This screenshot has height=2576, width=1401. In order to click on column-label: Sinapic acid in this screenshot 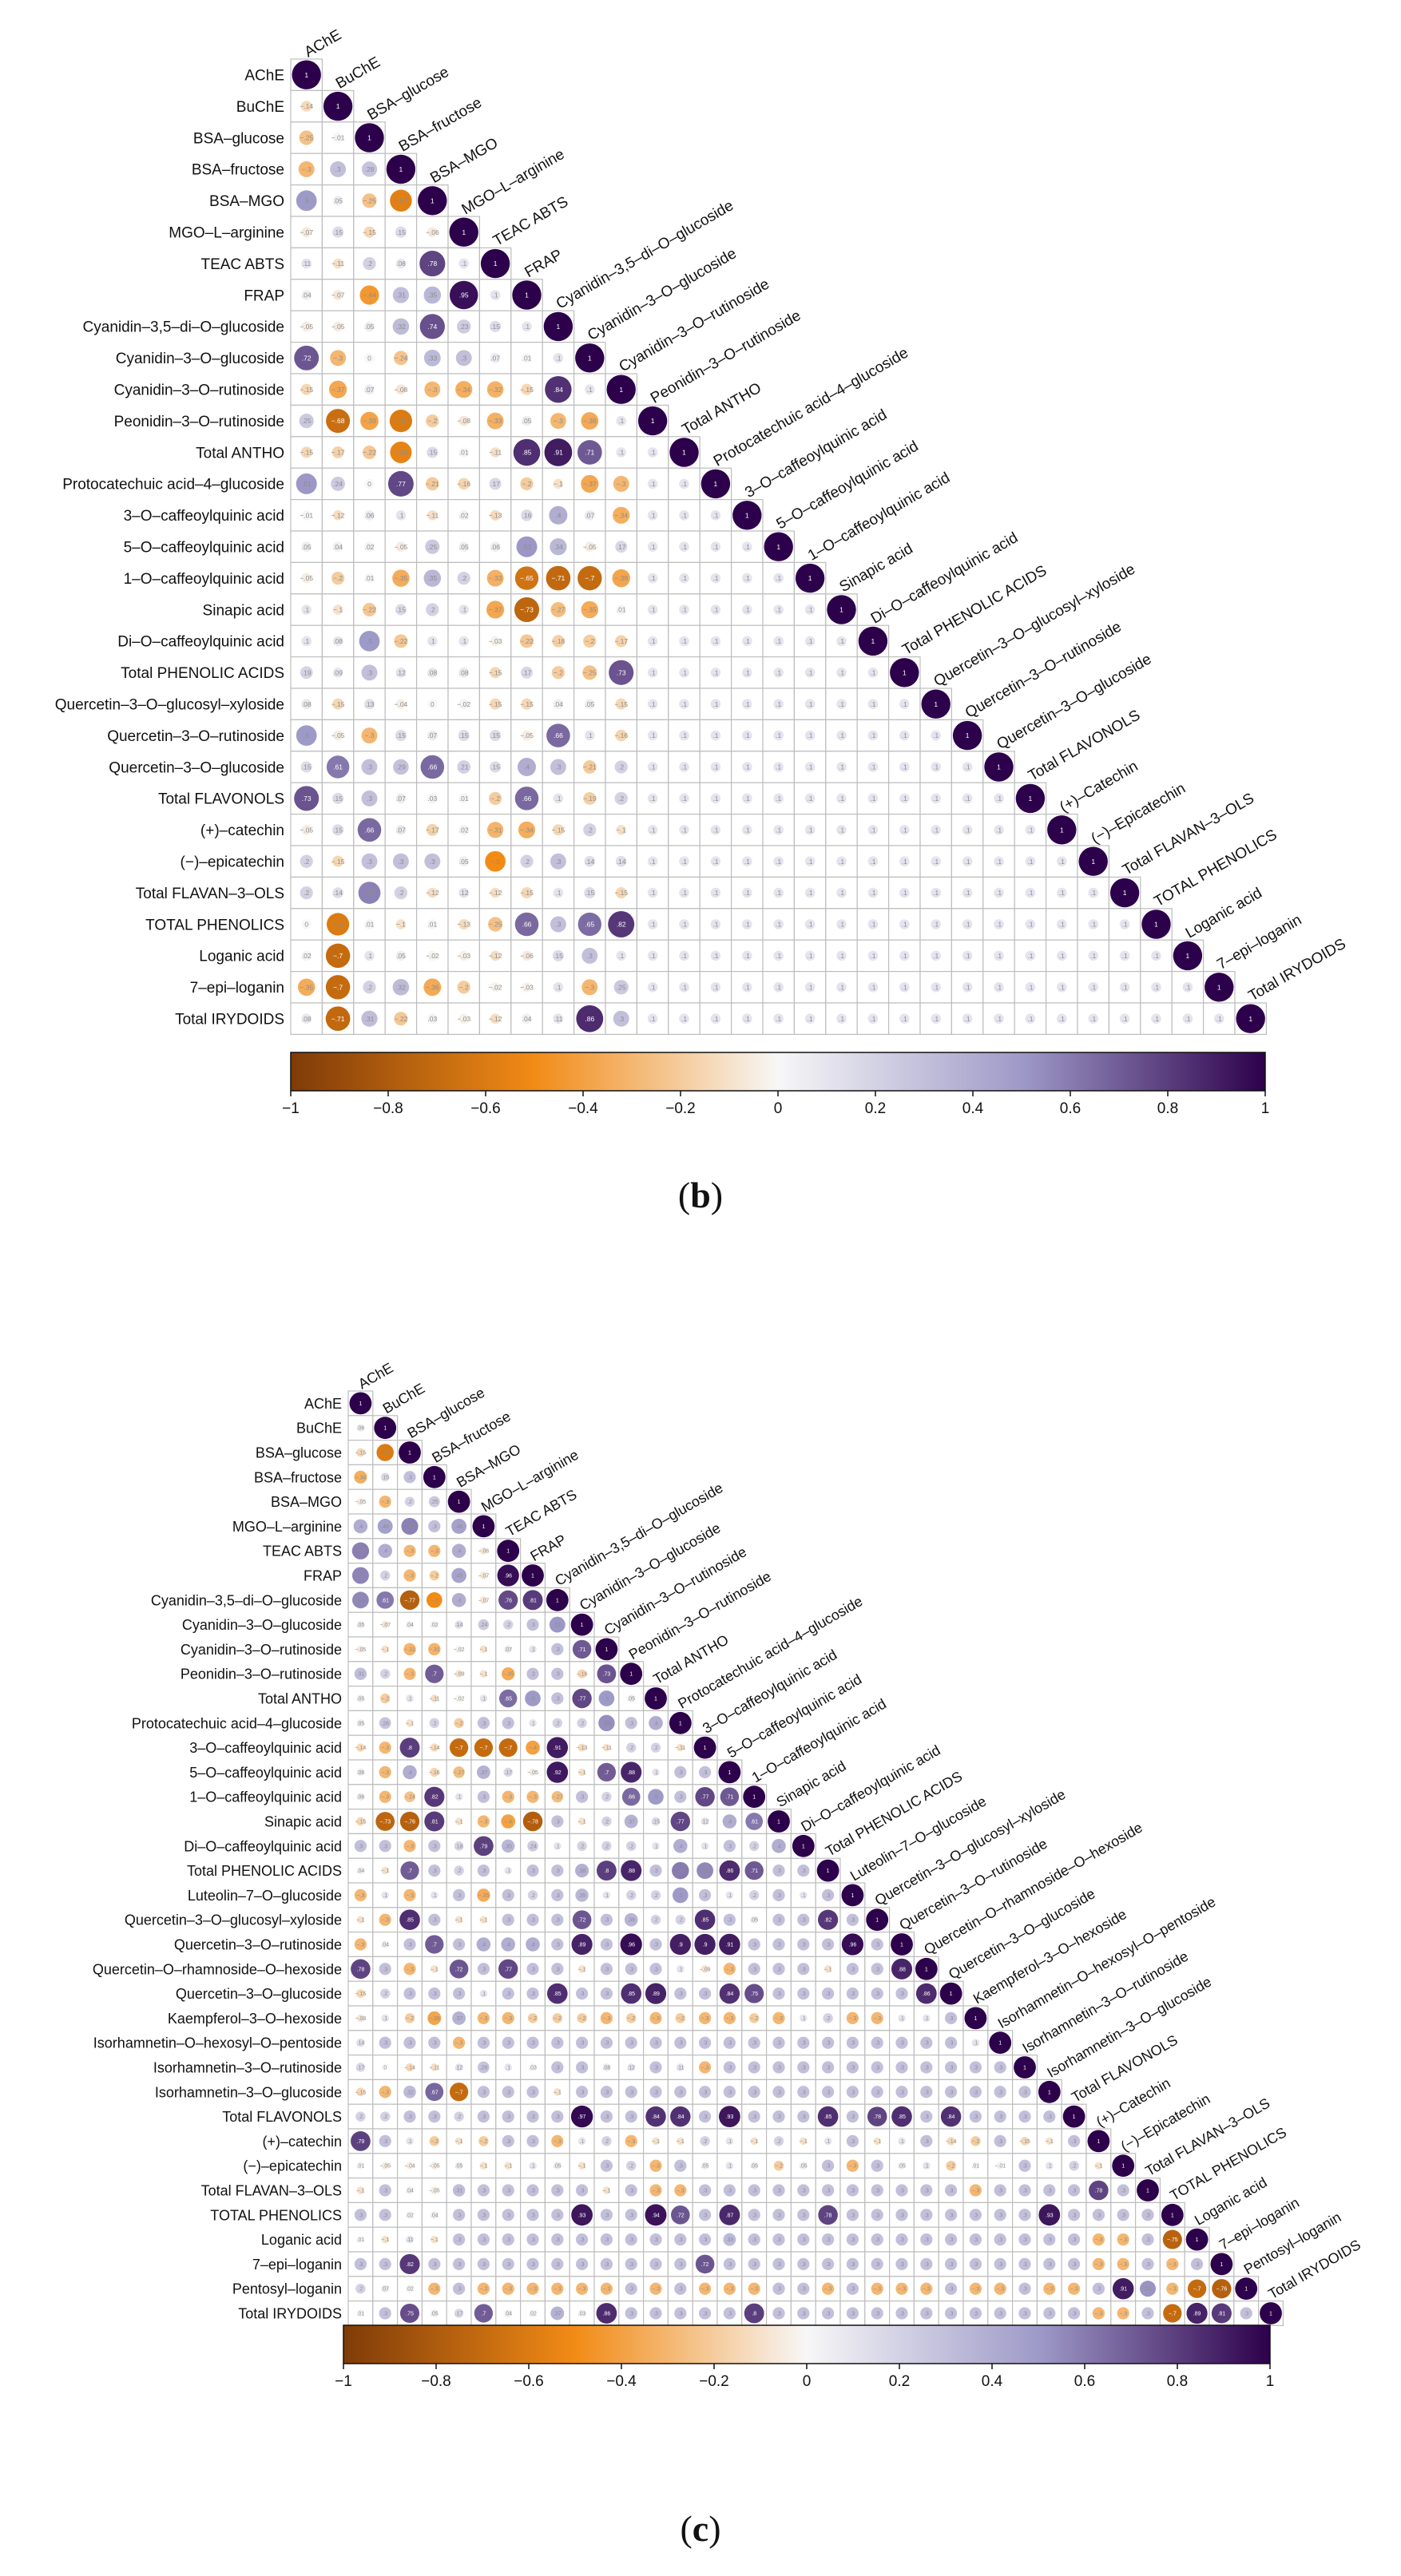, I will do `click(875, 568)`.